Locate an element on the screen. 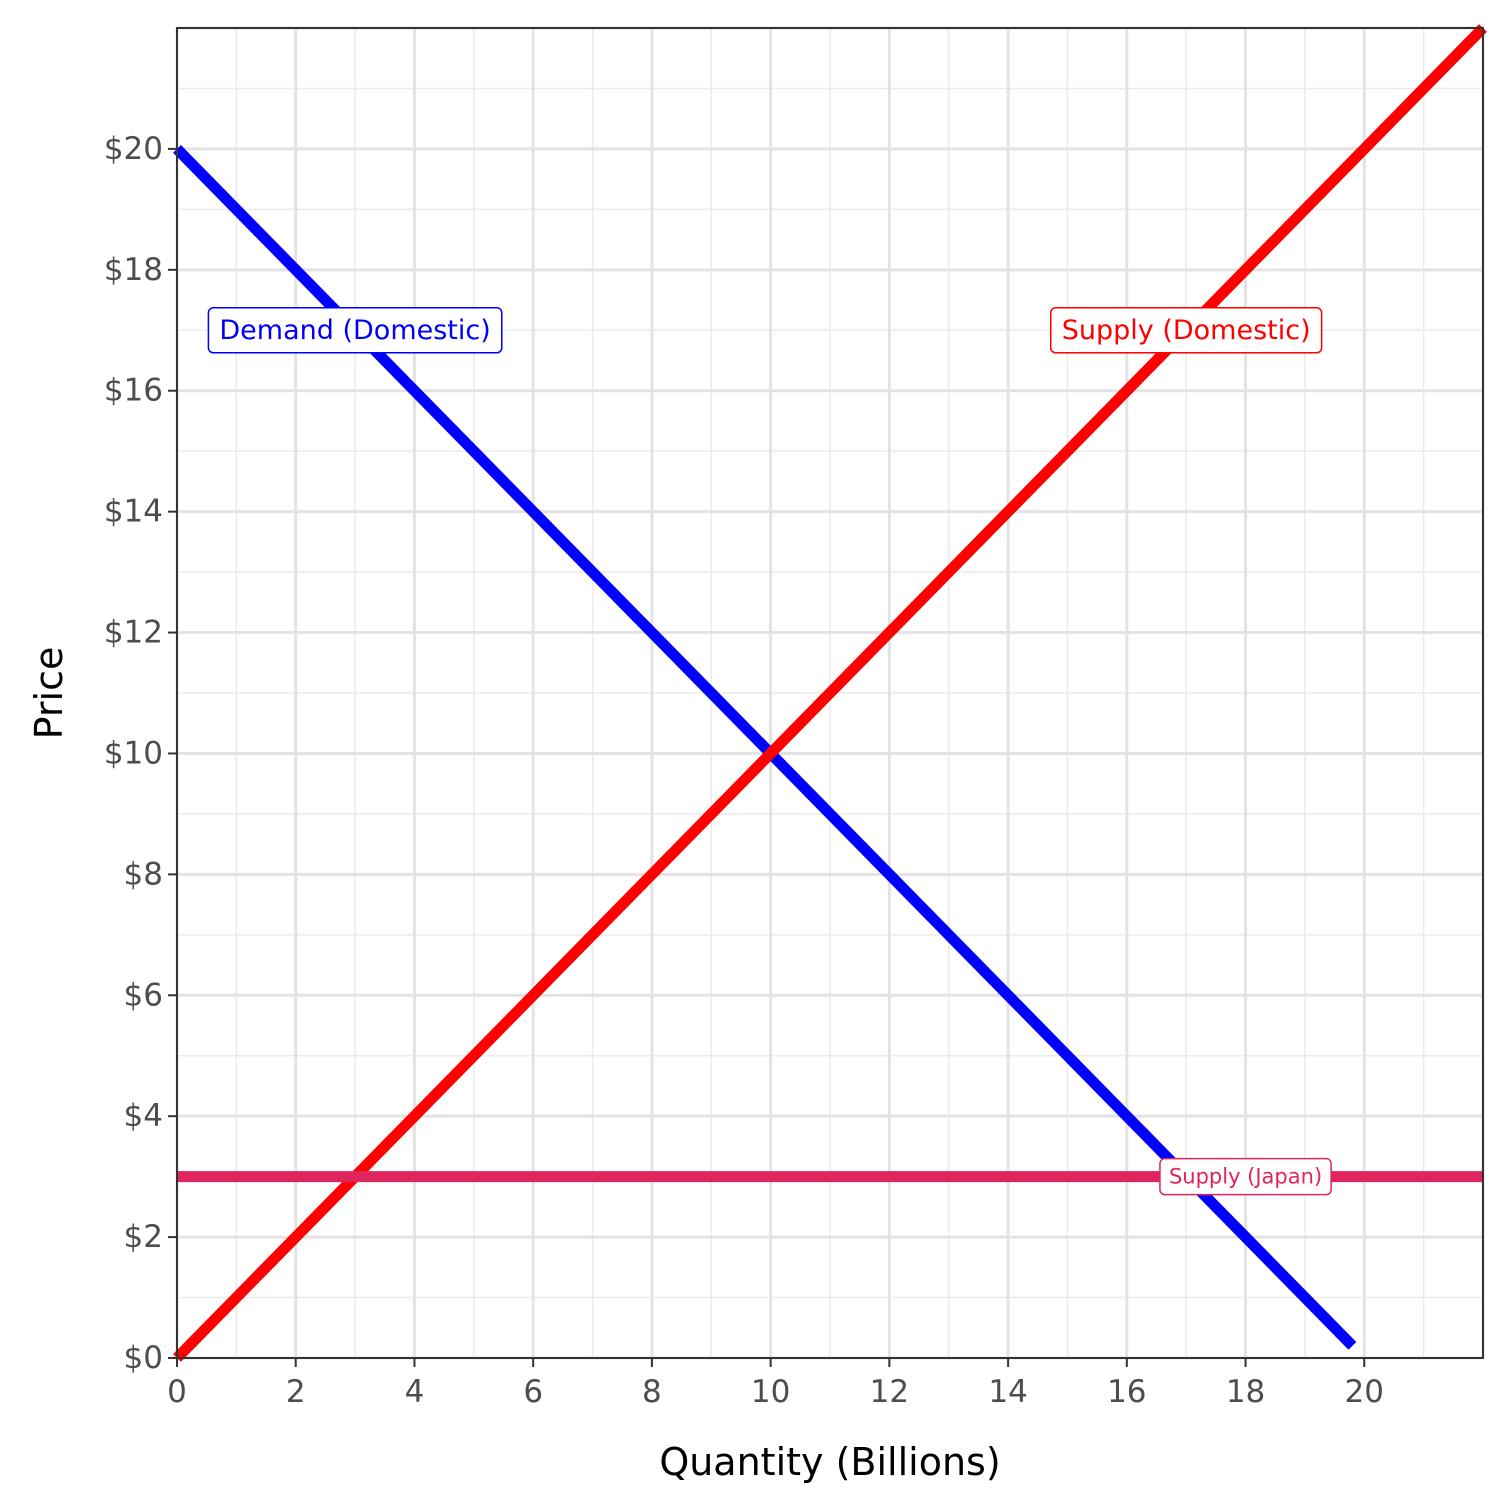  x-tick-label: 2 is located at coordinates (296, 1392).